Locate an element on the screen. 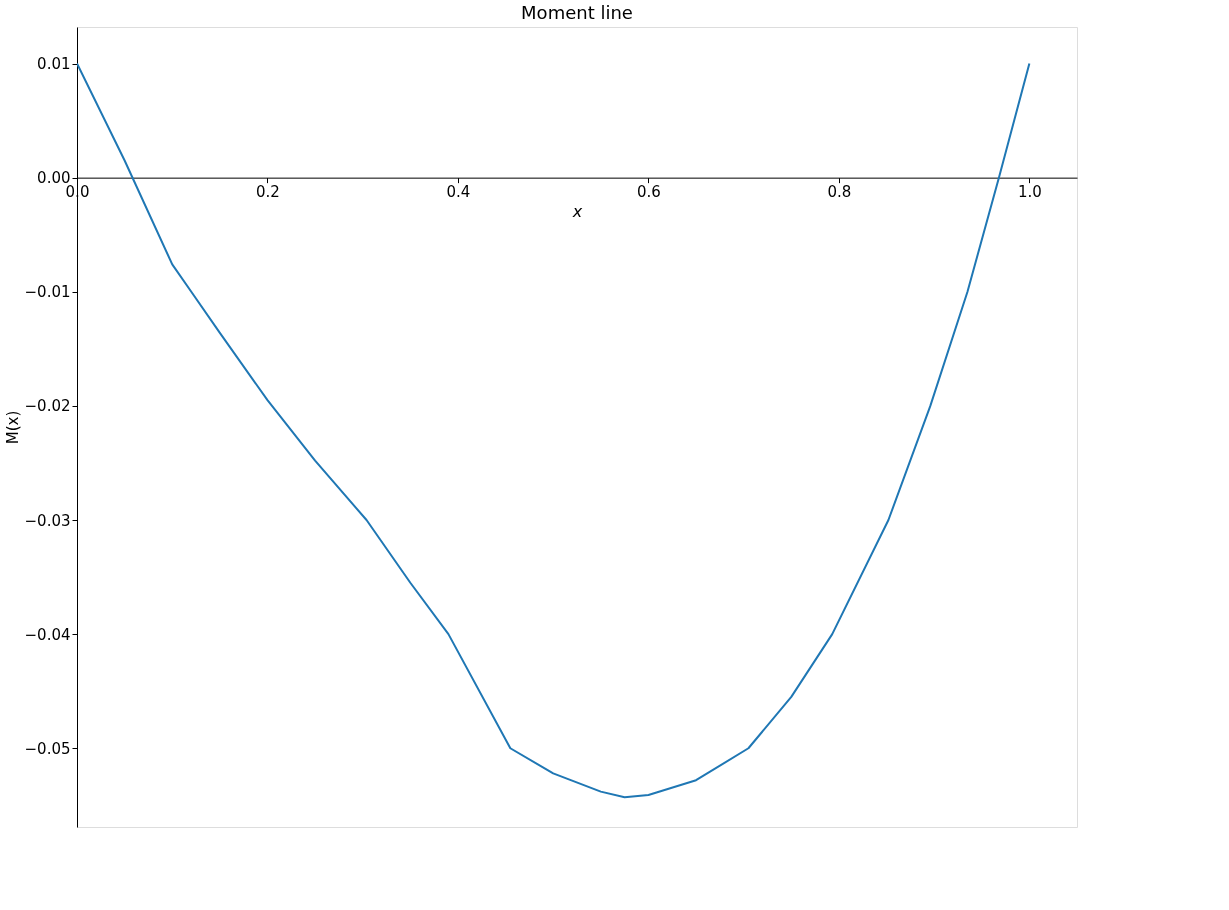 The height and width of the screenshot is (910, 1229). y-tick-label: −0.01 is located at coordinates (47, 292).